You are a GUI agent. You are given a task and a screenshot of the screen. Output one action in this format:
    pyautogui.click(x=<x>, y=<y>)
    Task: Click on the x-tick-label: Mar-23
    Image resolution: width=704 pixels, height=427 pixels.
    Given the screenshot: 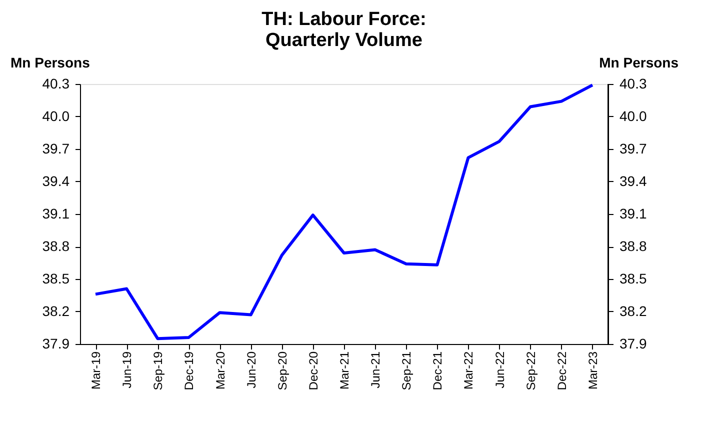 What is the action you would take?
    pyautogui.click(x=593, y=370)
    